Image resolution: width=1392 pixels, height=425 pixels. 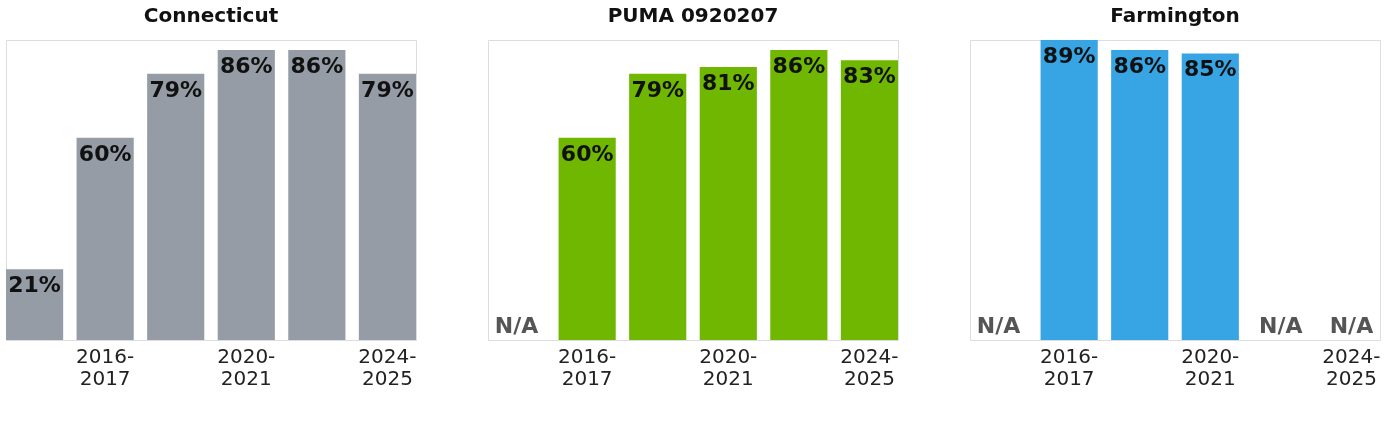 I want to click on data-label: 81%, so click(x=728, y=82).